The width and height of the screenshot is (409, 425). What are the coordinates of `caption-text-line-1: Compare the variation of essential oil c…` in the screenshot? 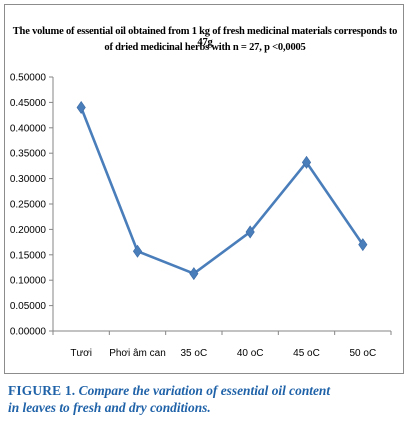 It's located at (204, 390).